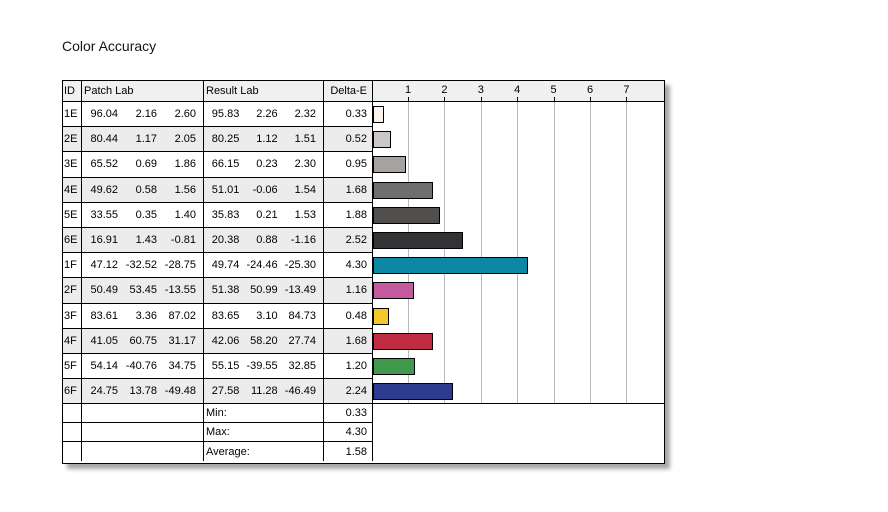  What do you see at coordinates (348, 164) in the screenshot?
I see `delta-e-value-cell: 0.95` at bounding box center [348, 164].